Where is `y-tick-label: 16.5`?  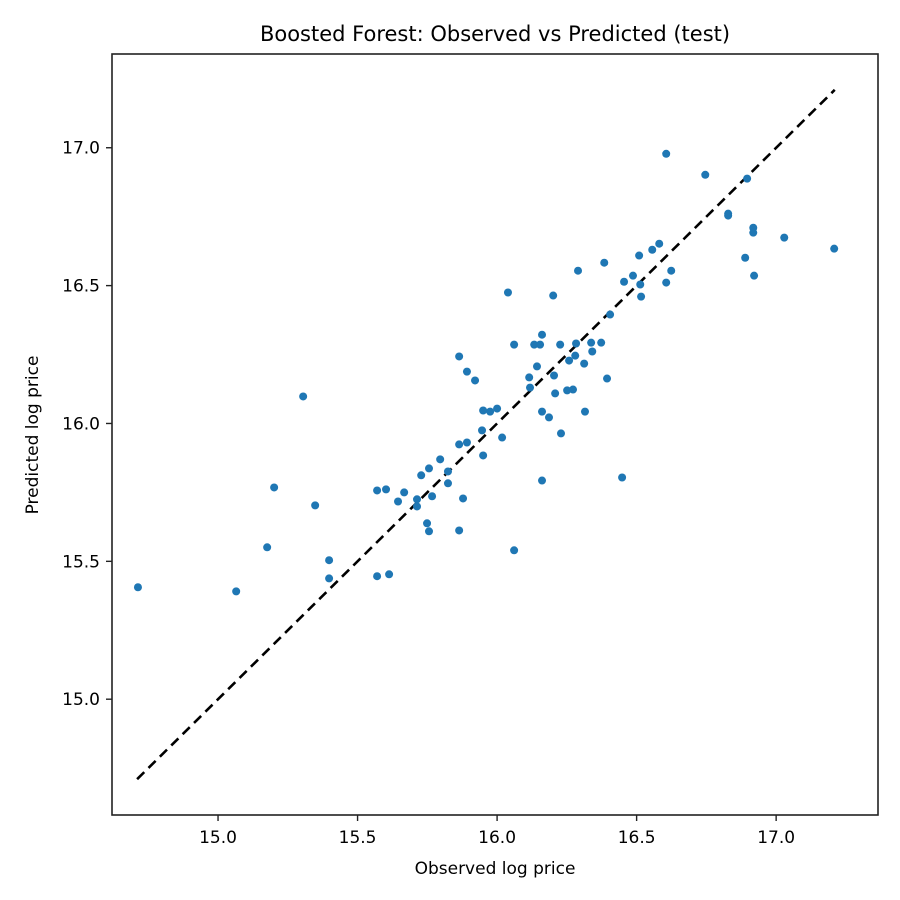
y-tick-label: 16.5 is located at coordinates (81, 287).